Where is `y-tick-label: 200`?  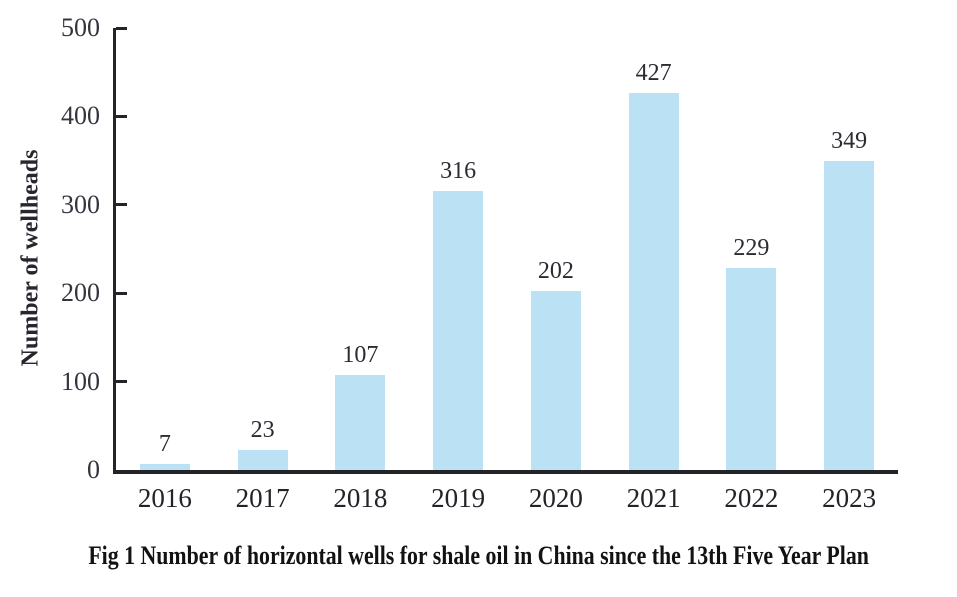
y-tick-label: 200 is located at coordinates (80, 293).